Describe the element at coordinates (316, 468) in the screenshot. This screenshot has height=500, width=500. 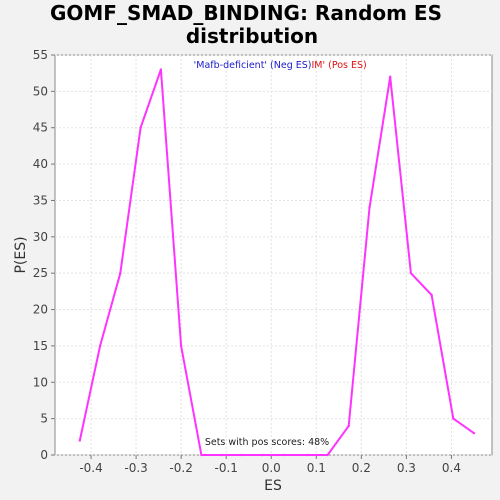
I see `x-tick-label: 0.1` at that location.